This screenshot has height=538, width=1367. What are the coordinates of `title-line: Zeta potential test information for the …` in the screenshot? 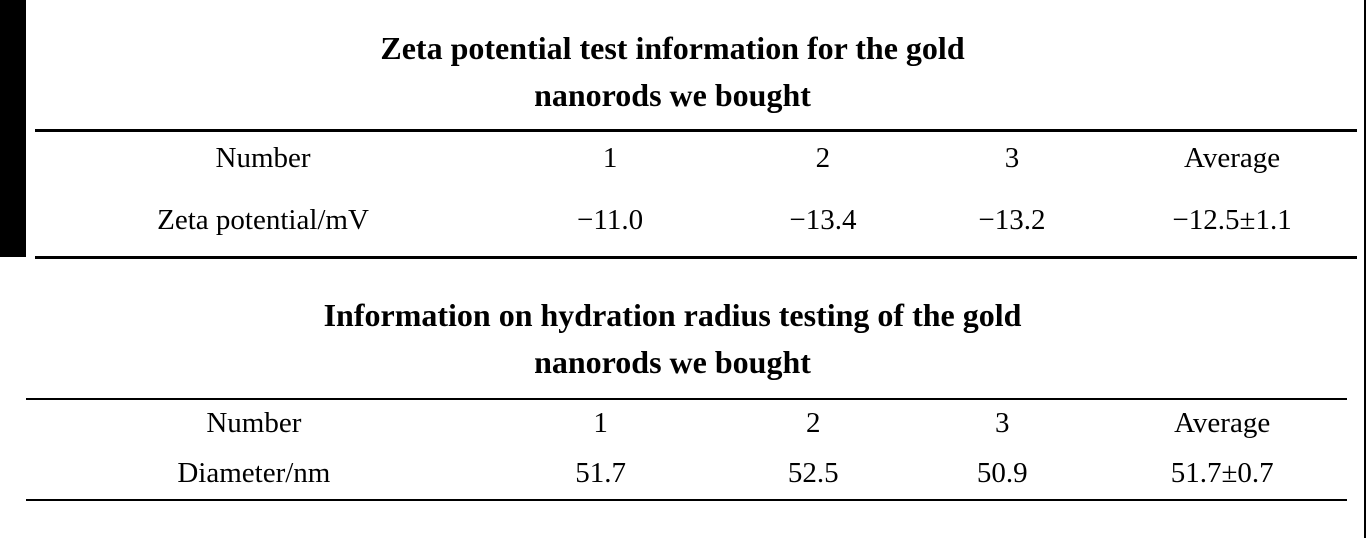 It's located at (672, 48).